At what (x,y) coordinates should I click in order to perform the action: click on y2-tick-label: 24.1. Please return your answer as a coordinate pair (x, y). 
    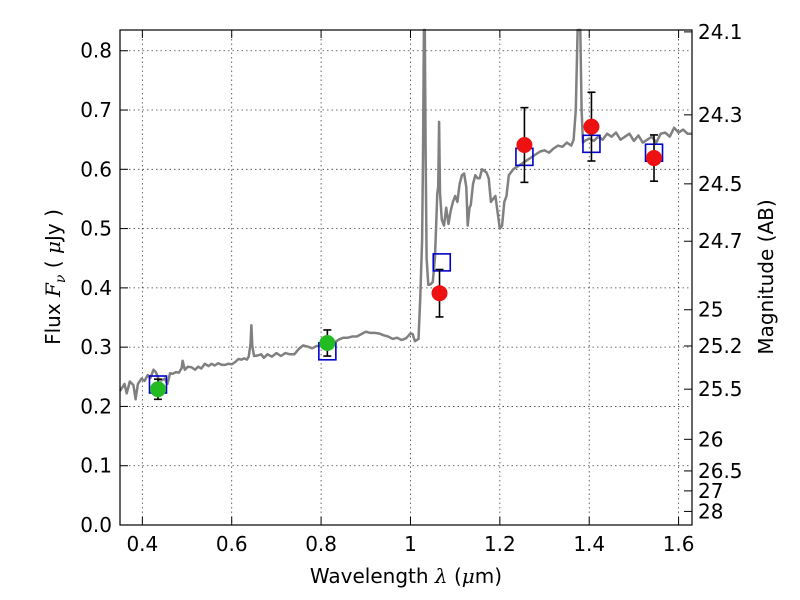
    Looking at the image, I should click on (720, 32).